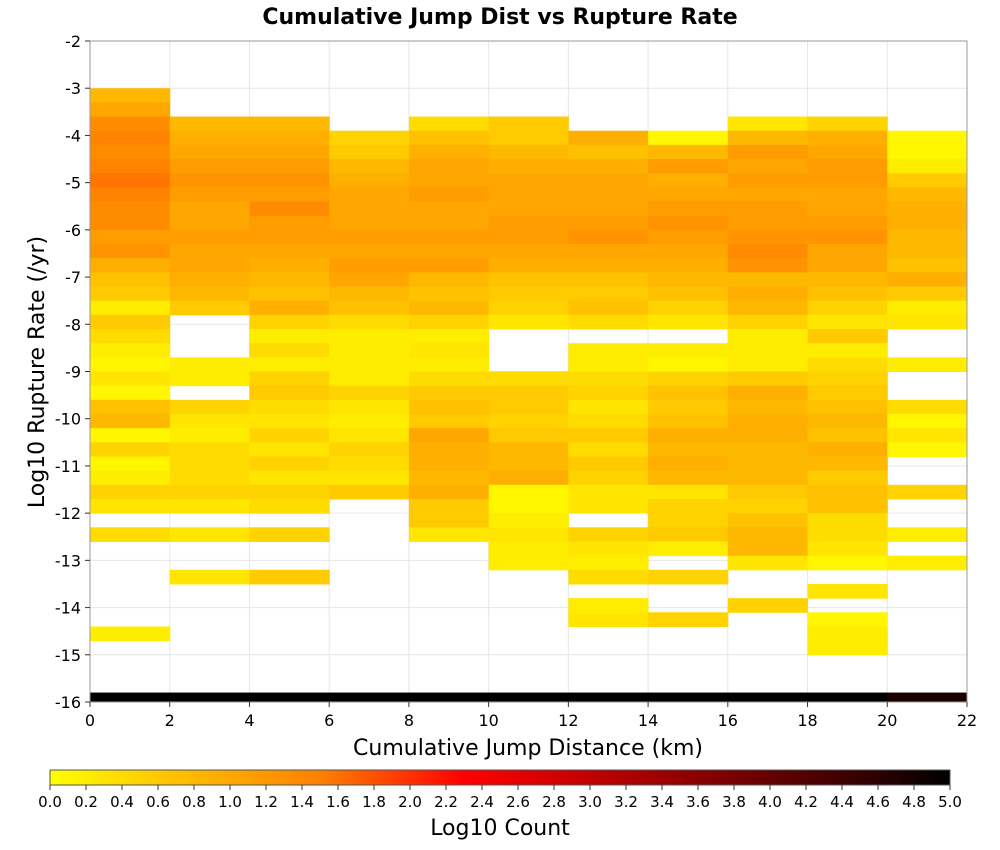 The width and height of the screenshot is (1000, 850). What do you see at coordinates (842, 802) in the screenshot?
I see `colorbar-tick-label: 4.4` at bounding box center [842, 802].